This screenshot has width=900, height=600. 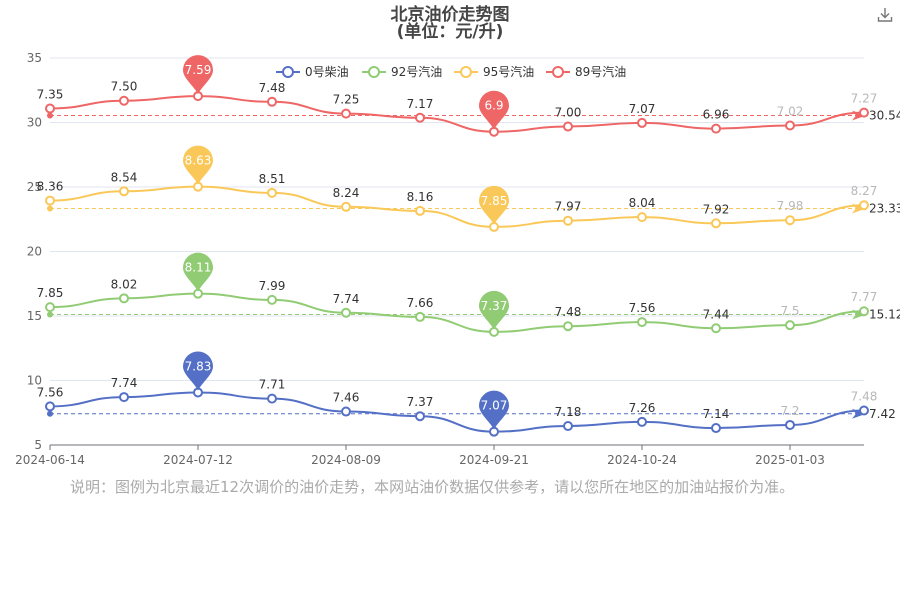 I want to click on x-tick-label: 2024-06-14, so click(x=50, y=460).